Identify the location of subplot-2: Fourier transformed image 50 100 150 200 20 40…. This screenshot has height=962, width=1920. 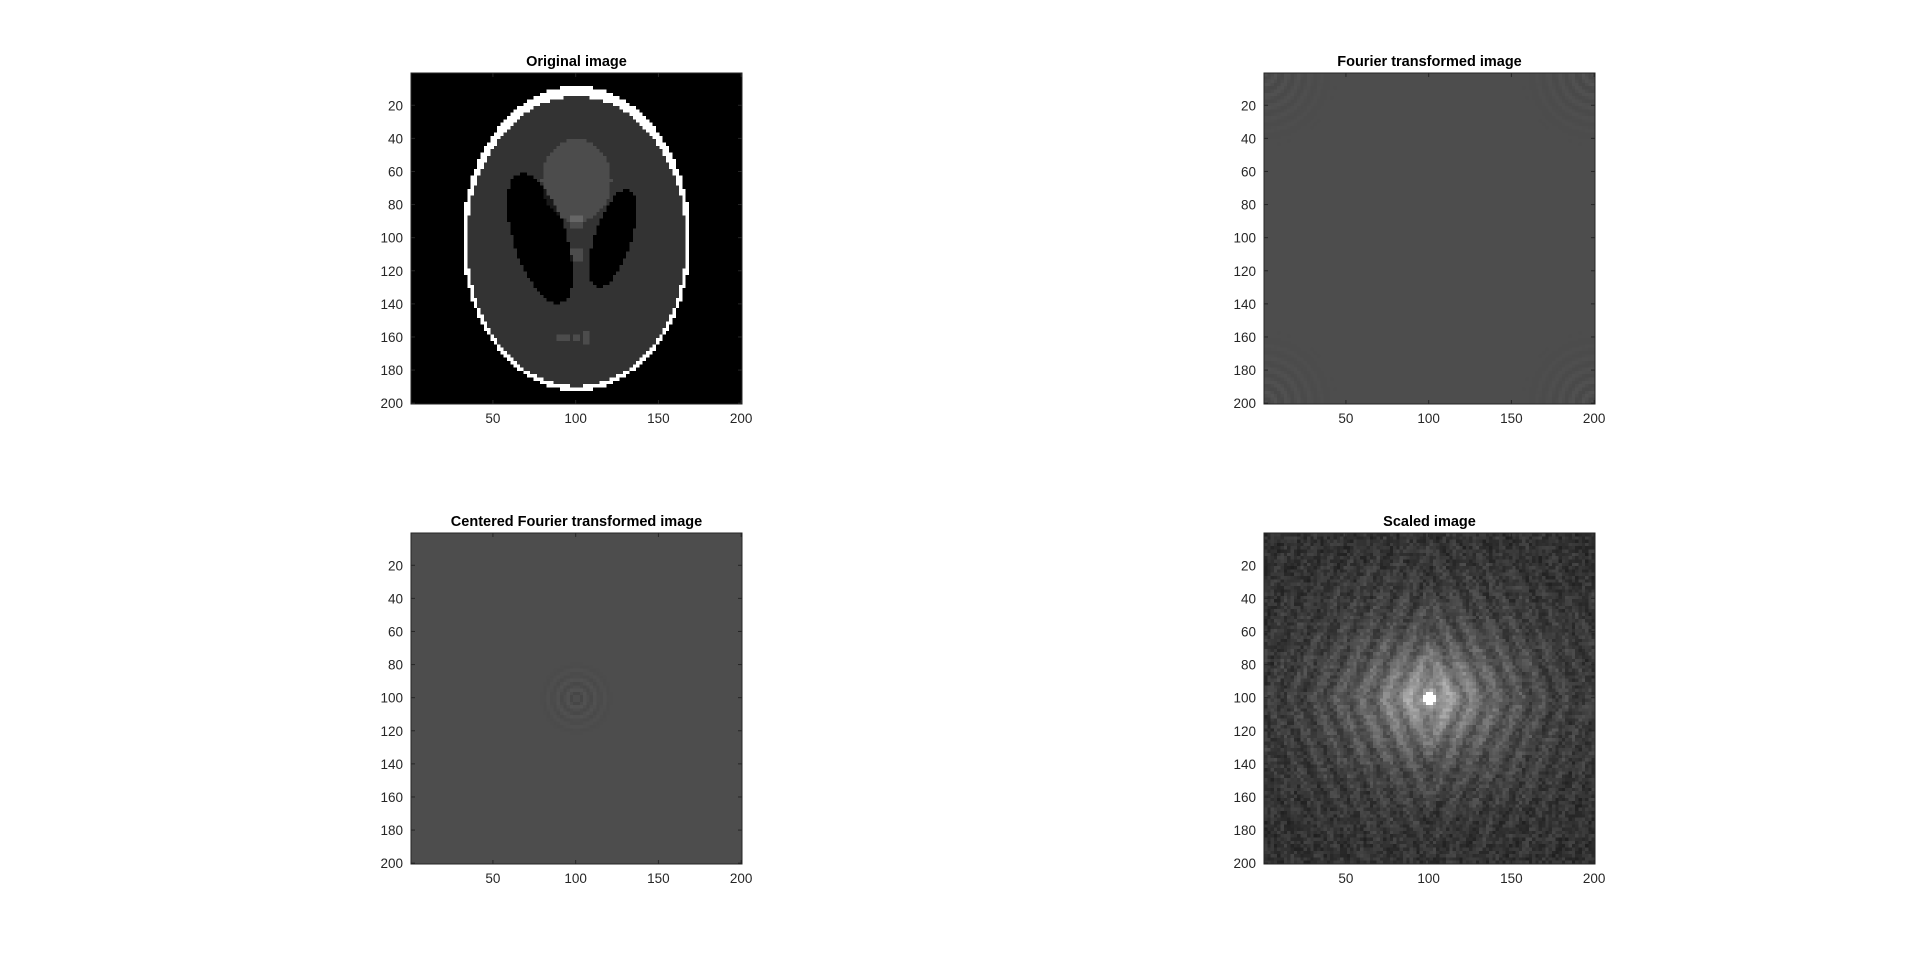
(1419, 240).